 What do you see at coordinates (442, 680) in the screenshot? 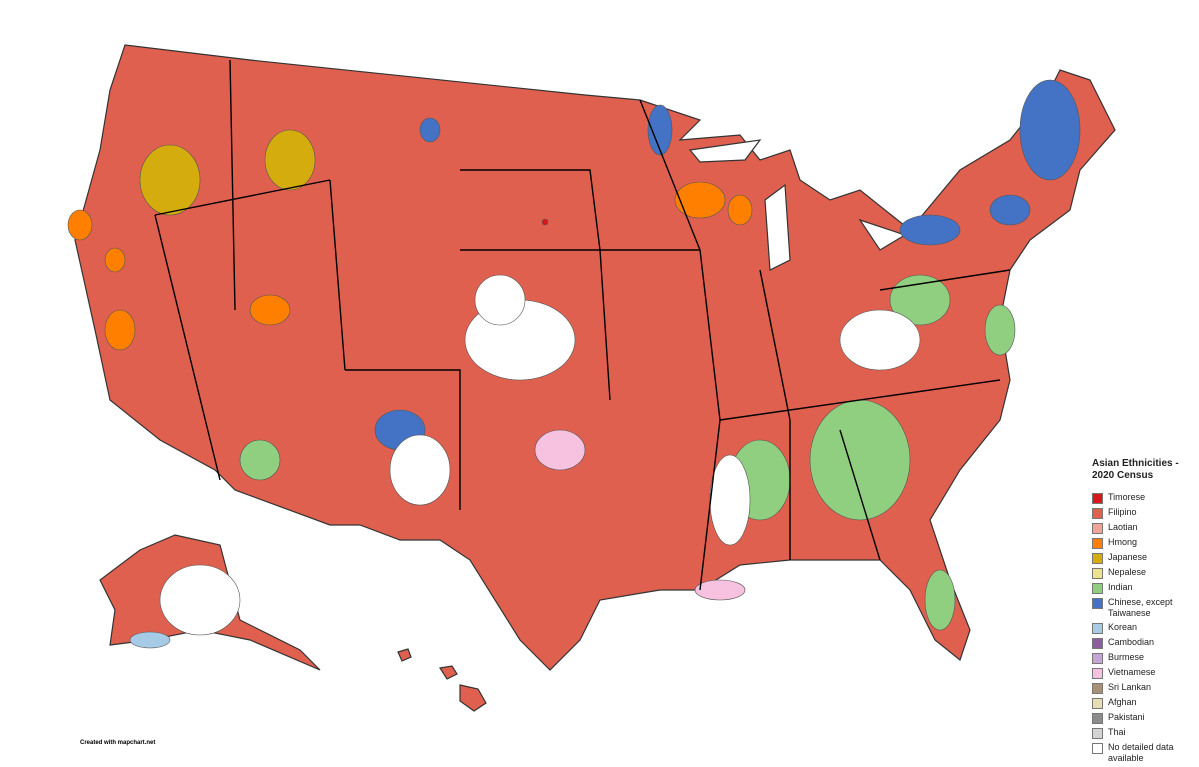
I see `hawaii` at bounding box center [442, 680].